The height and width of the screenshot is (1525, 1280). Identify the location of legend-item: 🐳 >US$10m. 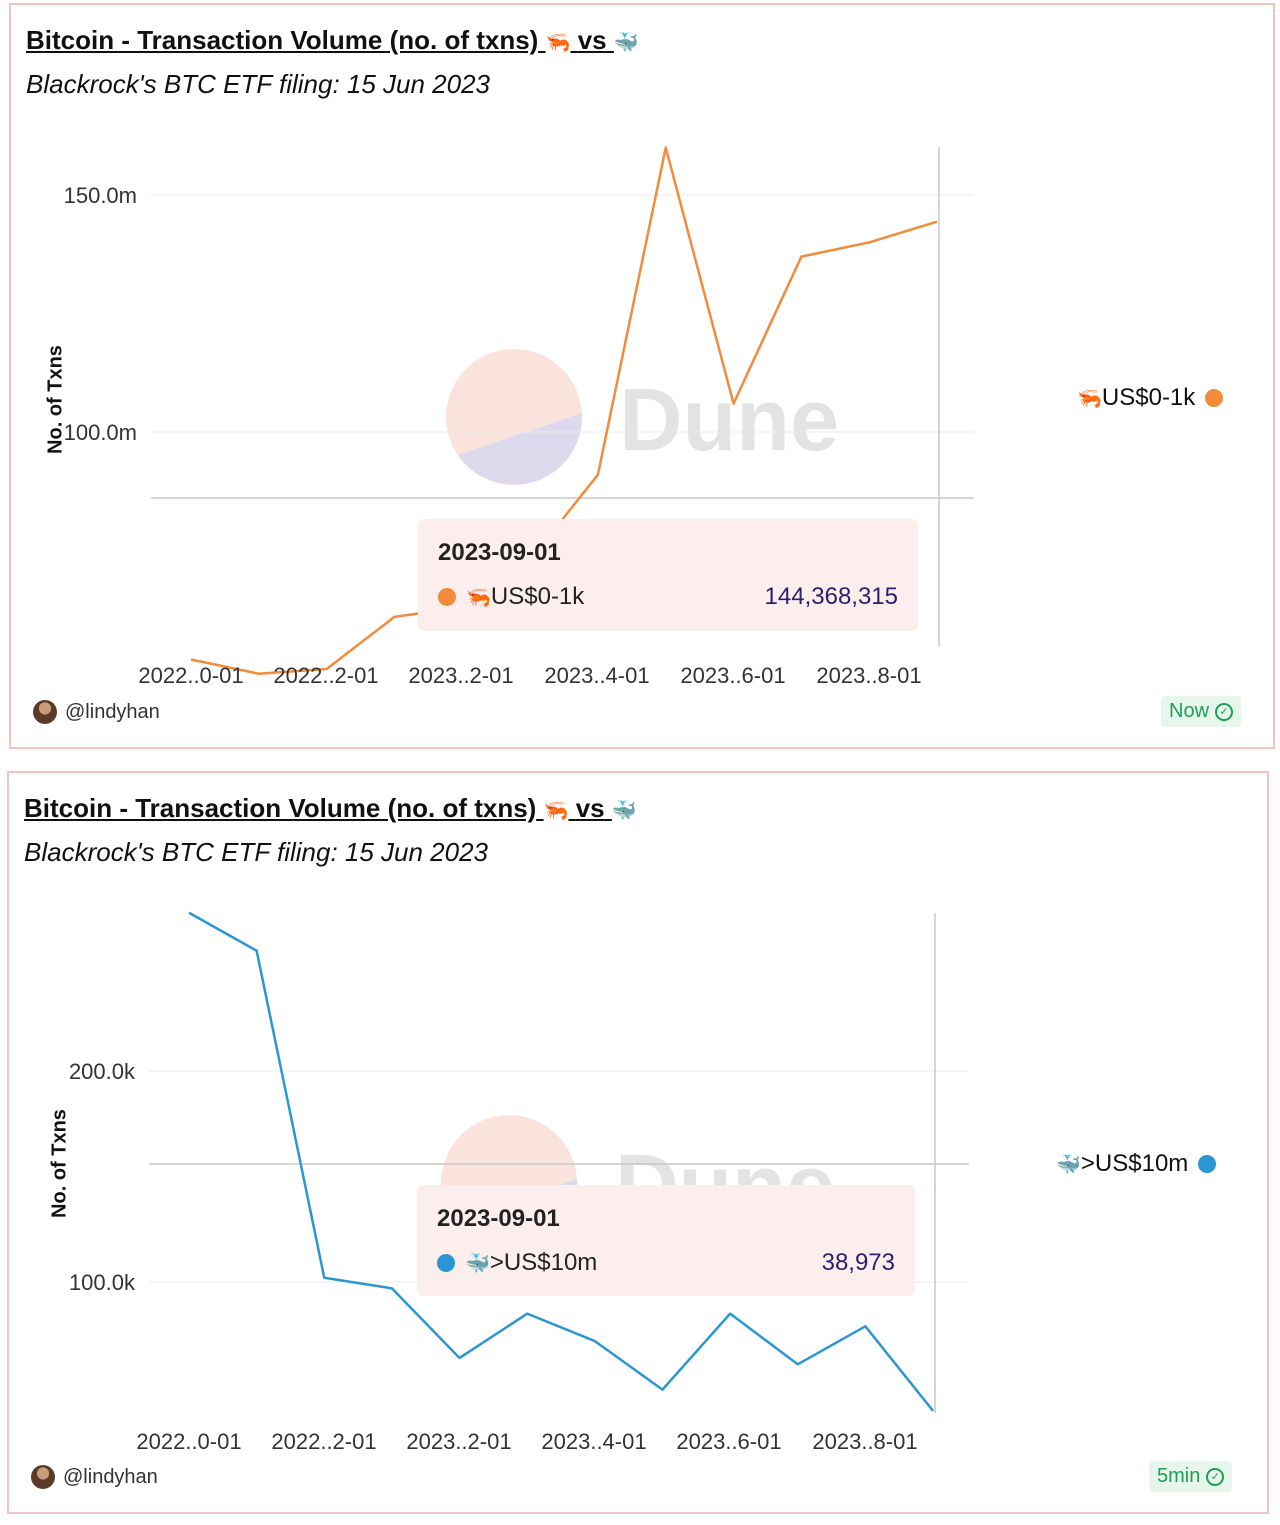
(1136, 1164).